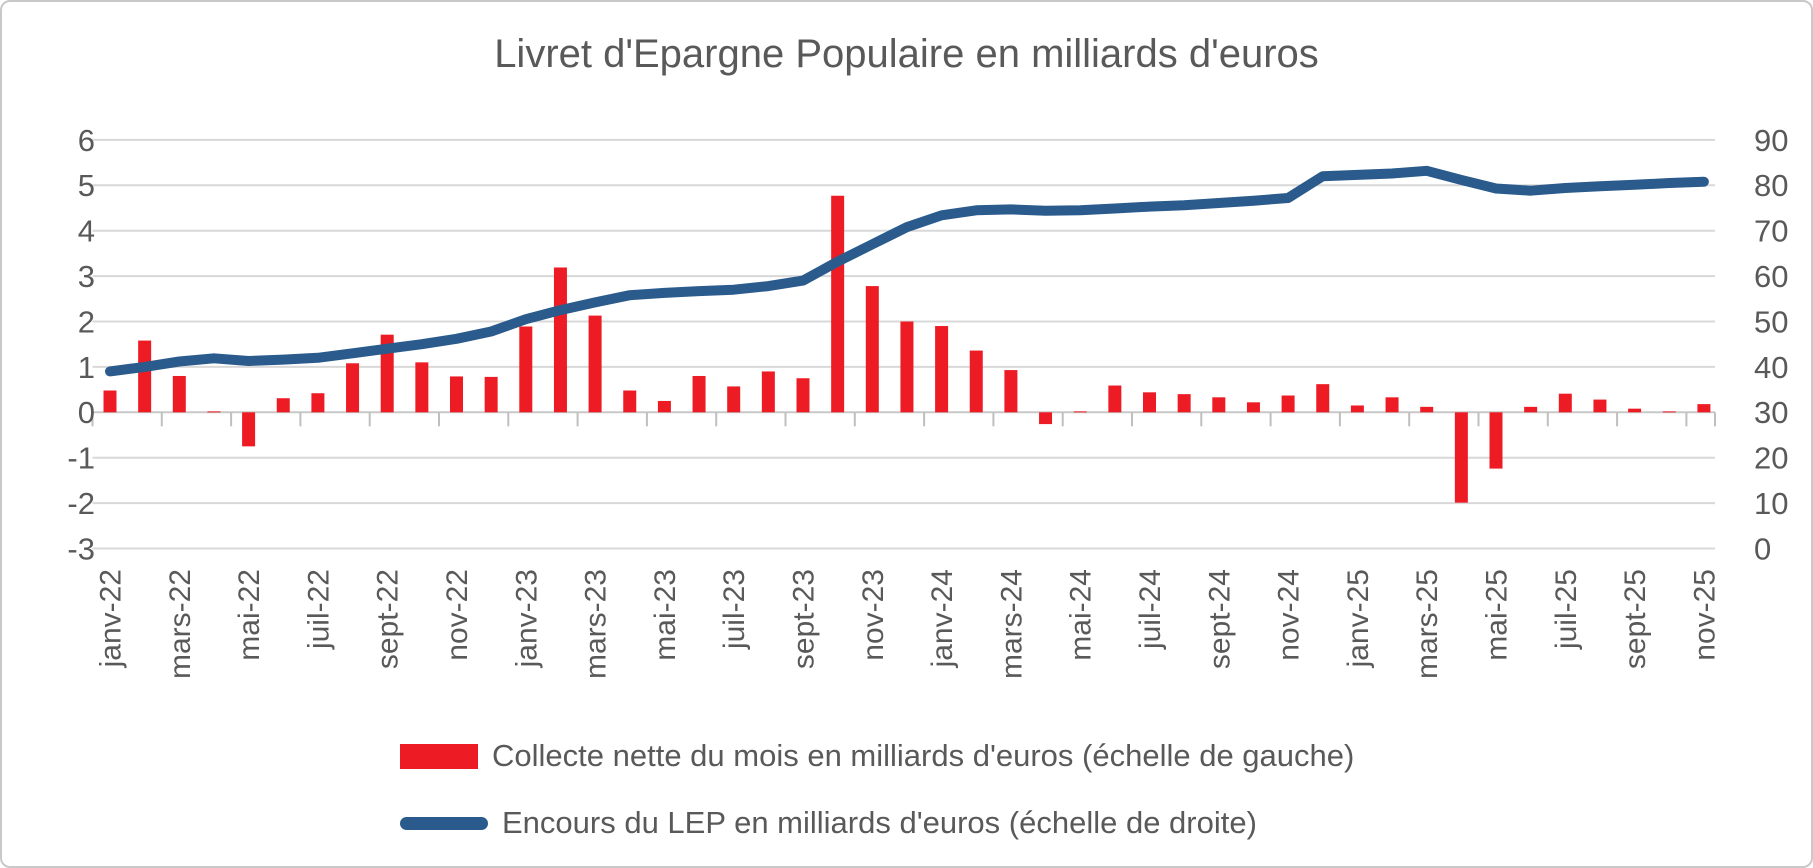 This screenshot has height=868, width=1813. What do you see at coordinates (318, 609) in the screenshot?
I see `x-axis-label: juil-22` at bounding box center [318, 609].